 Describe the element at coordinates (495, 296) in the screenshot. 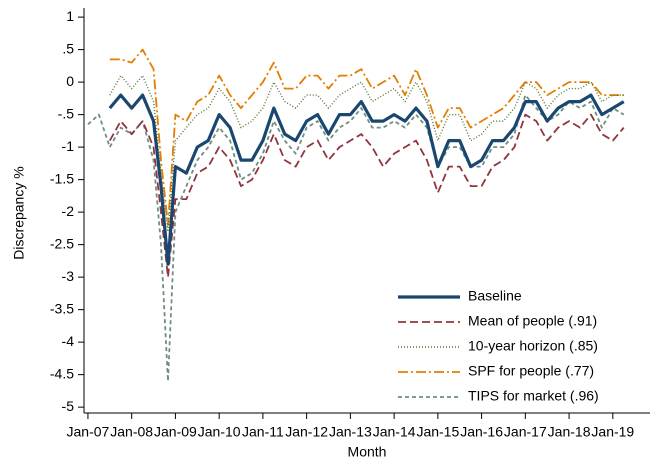

I see `legend-label: Baseline` at that location.